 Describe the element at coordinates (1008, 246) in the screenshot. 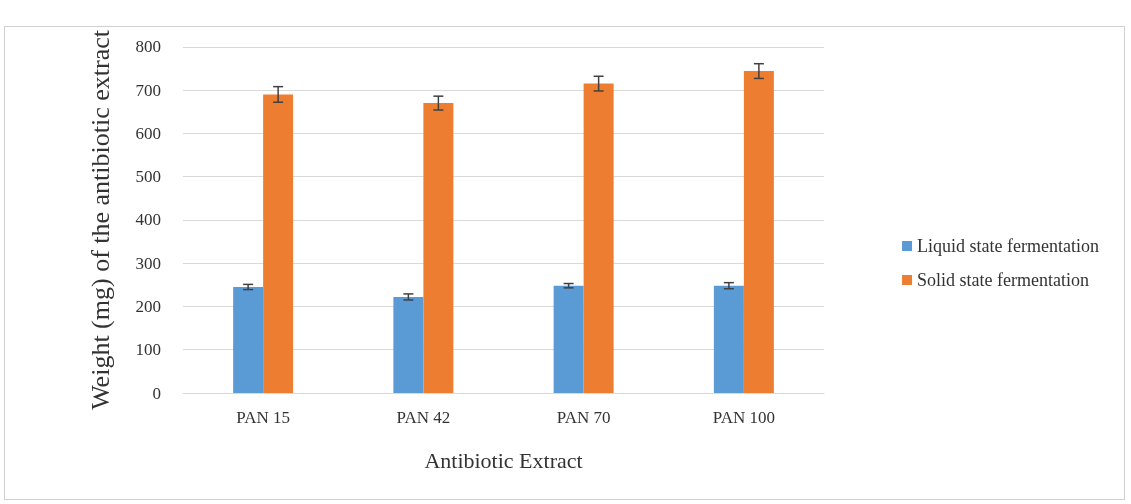

I see `legend-label: Liquid state fermentation` at that location.